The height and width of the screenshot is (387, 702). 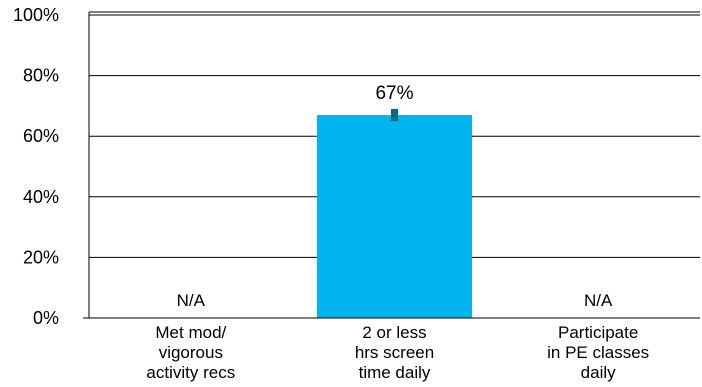 What do you see at coordinates (36, 15) in the screenshot?
I see `y-tick-label: 100%` at bounding box center [36, 15].